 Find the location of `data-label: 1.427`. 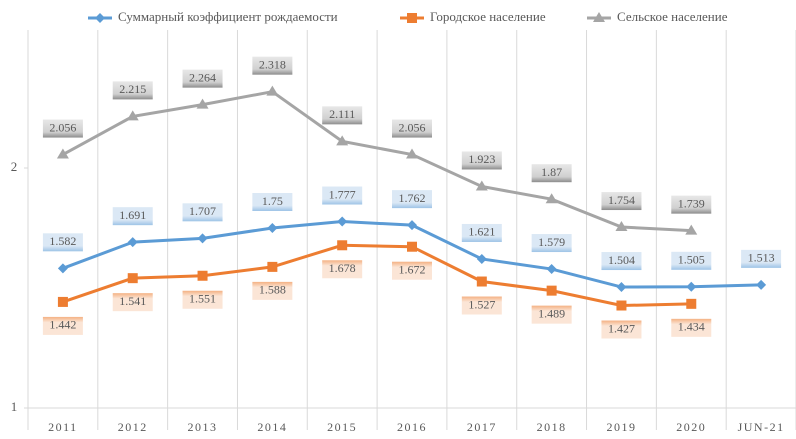

data-label: 1.427 is located at coordinates (621, 328).